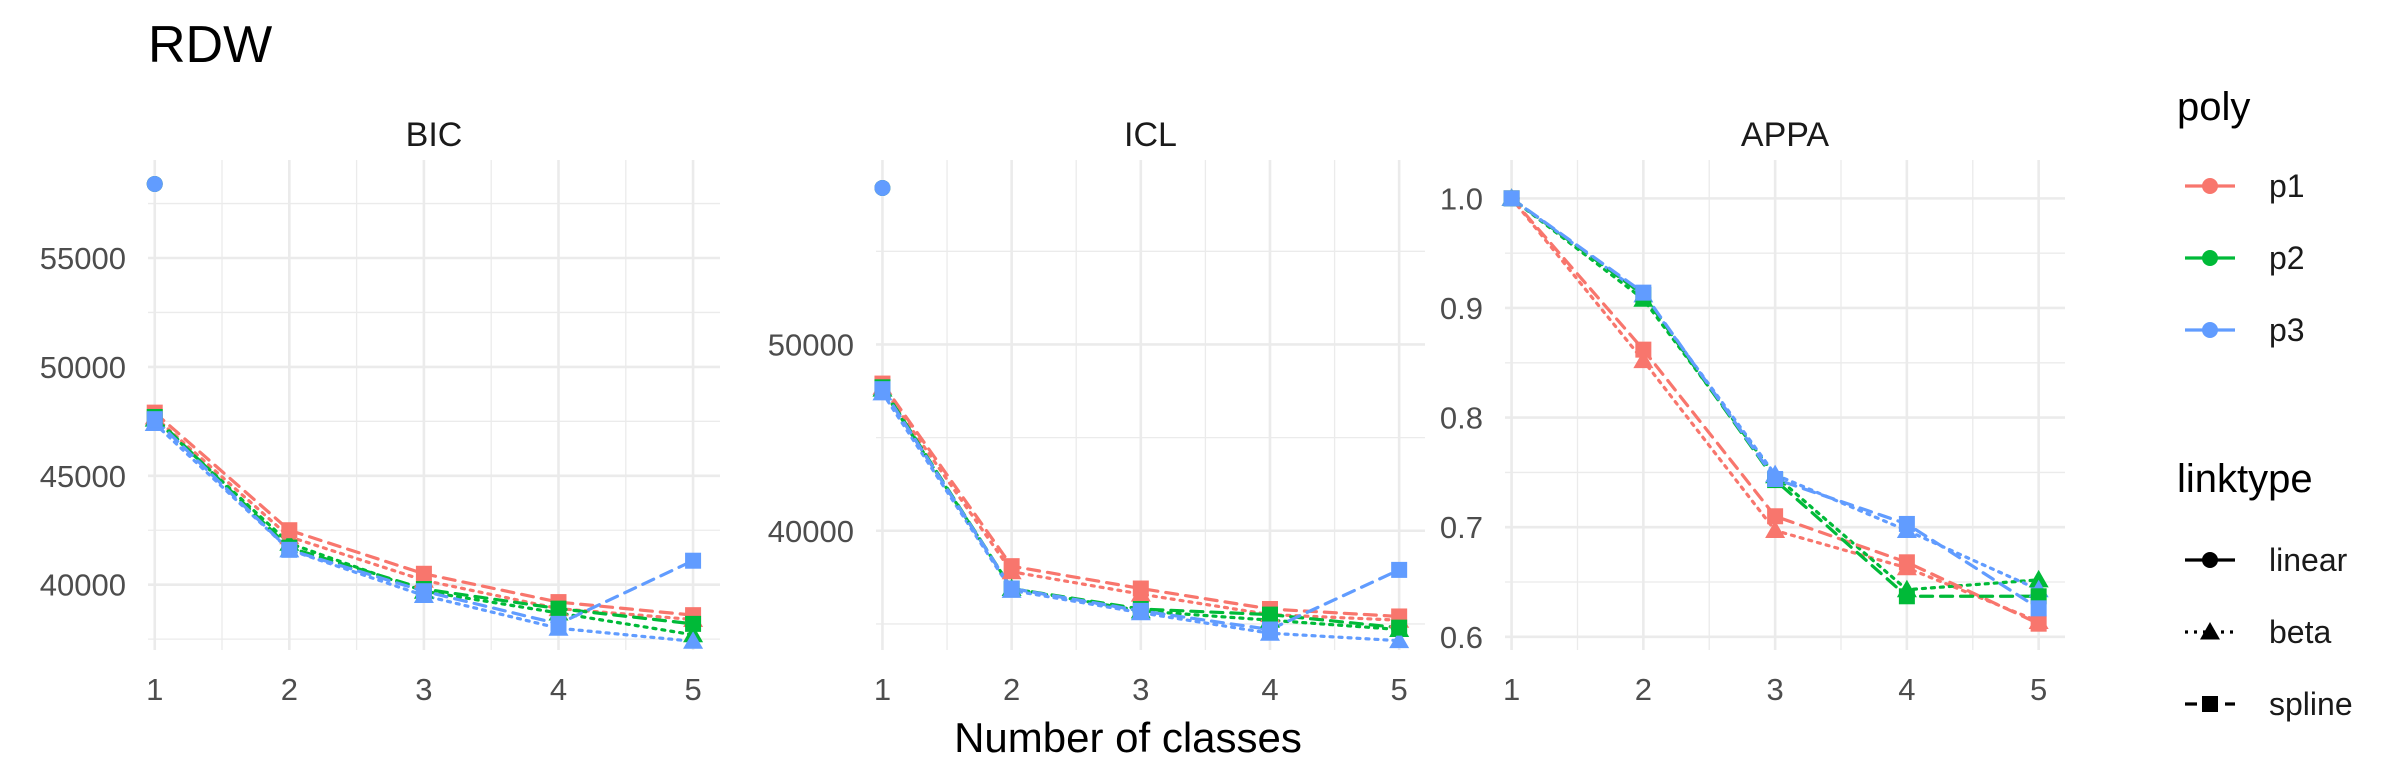  Describe the element at coordinates (2287, 186) in the screenshot. I see `legend-item-p1: p1` at that location.